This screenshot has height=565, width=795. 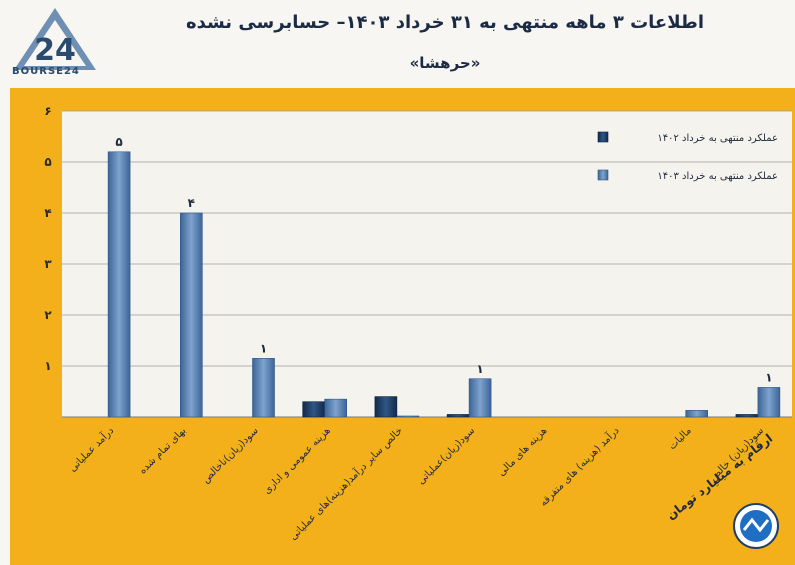 What do you see at coordinates (47, 366) in the screenshot?
I see `y-tick-label: ۱` at bounding box center [47, 366].